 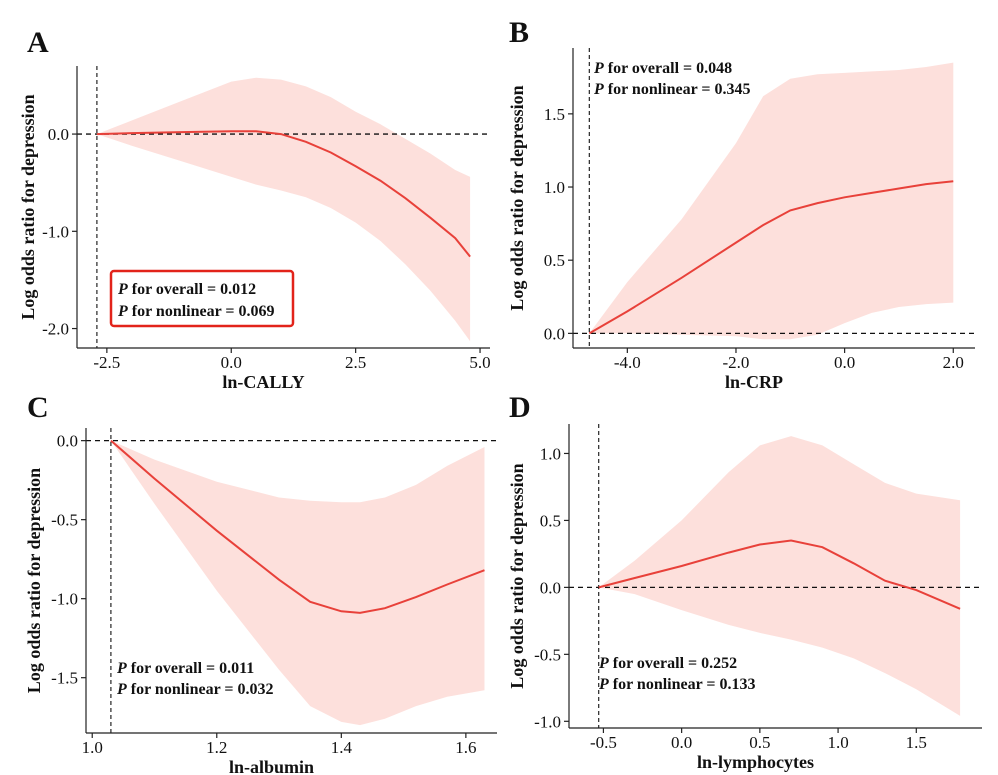 I want to click on x-tick-label: -2.5, so click(x=106, y=362).